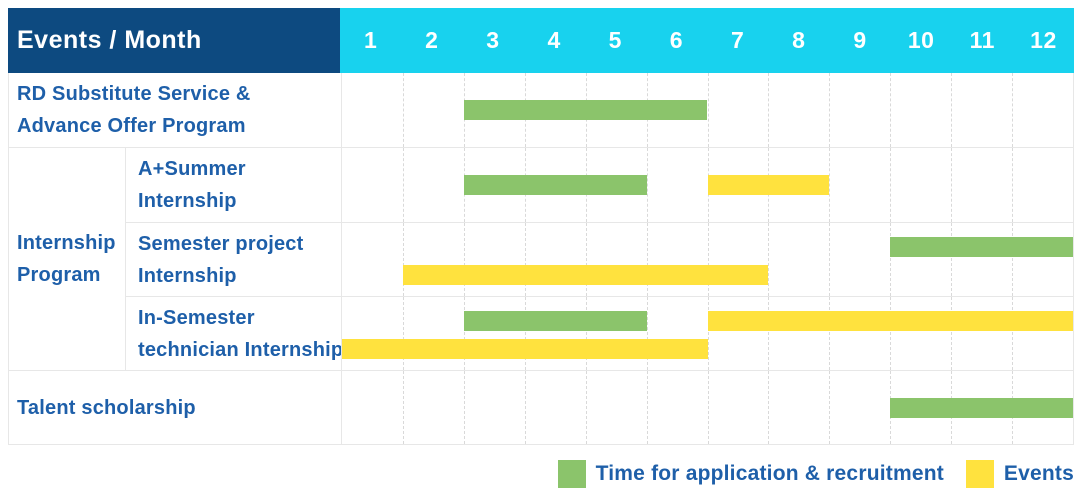 The image size is (1080, 494). I want to click on row-label-line: A+Summer, so click(192, 169).